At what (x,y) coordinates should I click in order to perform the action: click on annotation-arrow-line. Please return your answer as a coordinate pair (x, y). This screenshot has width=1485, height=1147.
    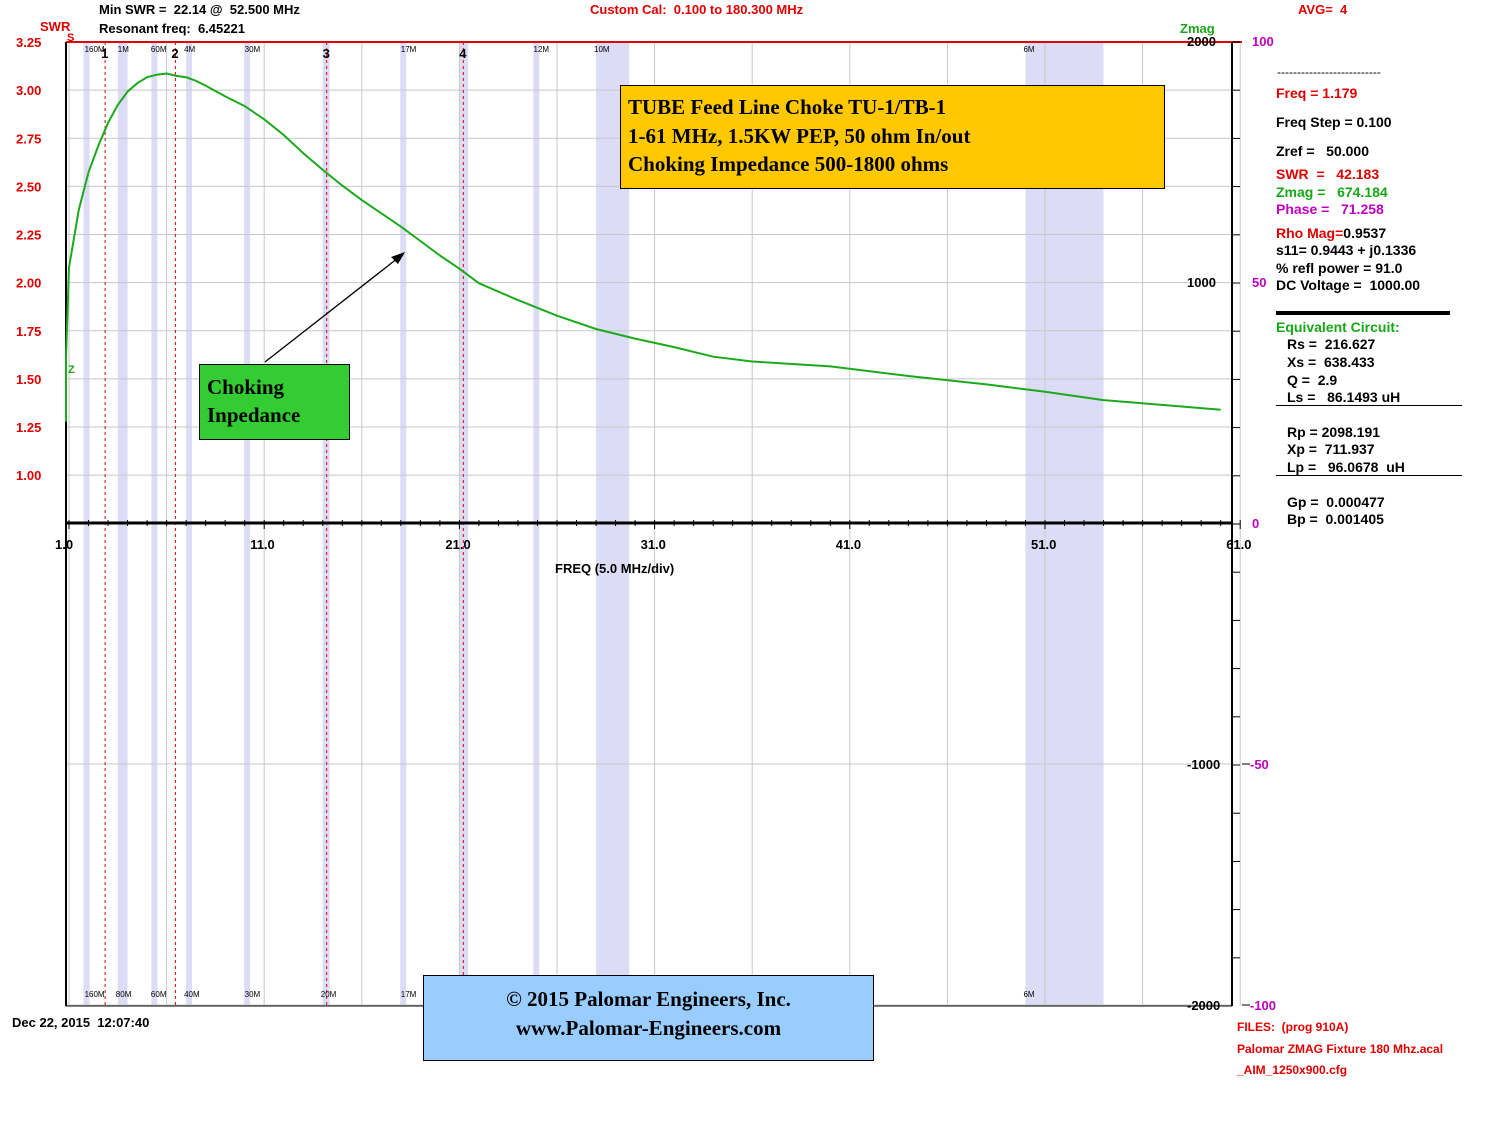
    Looking at the image, I should click on (331, 310).